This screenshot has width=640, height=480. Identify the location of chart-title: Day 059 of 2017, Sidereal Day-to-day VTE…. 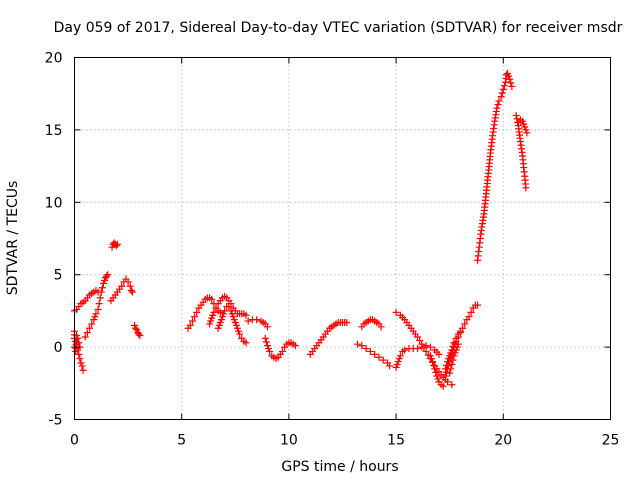
(338, 28).